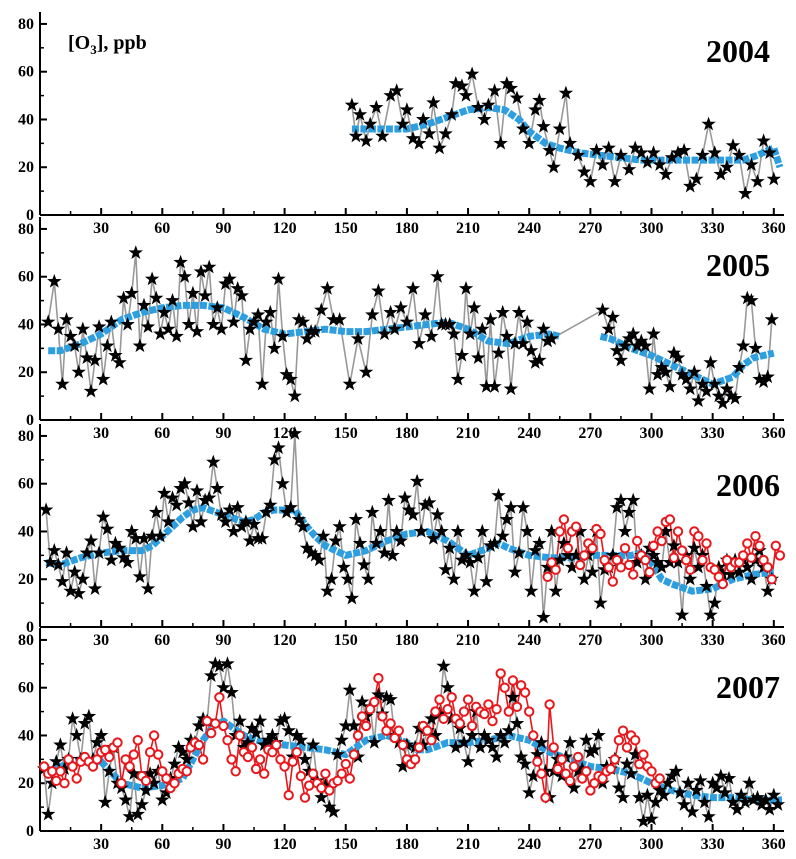 This screenshot has height=859, width=796. Describe the element at coordinates (407, 433) in the screenshot. I see `x-tick-label: 180` at that location.